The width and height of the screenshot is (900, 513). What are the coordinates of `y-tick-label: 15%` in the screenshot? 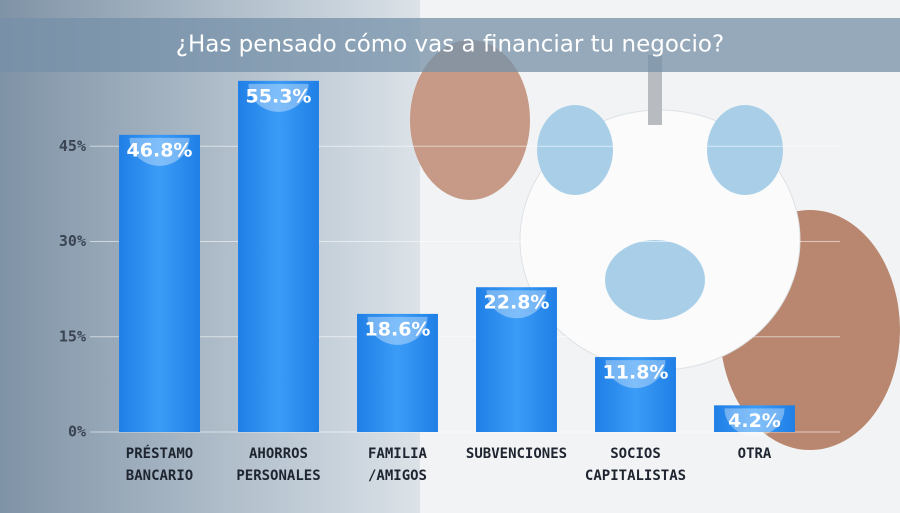 It's located at (72, 336).